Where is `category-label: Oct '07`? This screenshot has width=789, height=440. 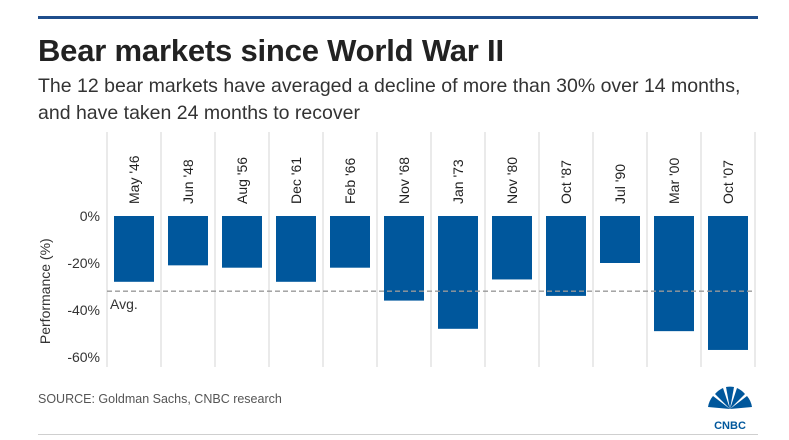
category-label: Oct '07 is located at coordinates (728, 182).